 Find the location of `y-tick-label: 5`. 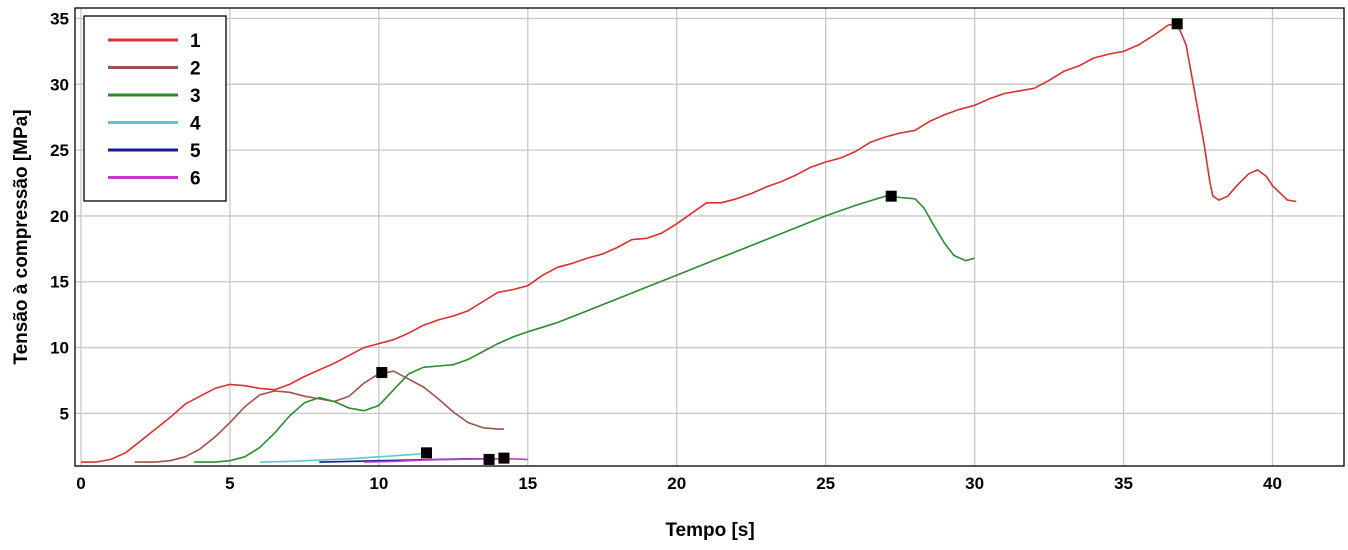

y-tick-label: 5 is located at coordinates (64, 413).